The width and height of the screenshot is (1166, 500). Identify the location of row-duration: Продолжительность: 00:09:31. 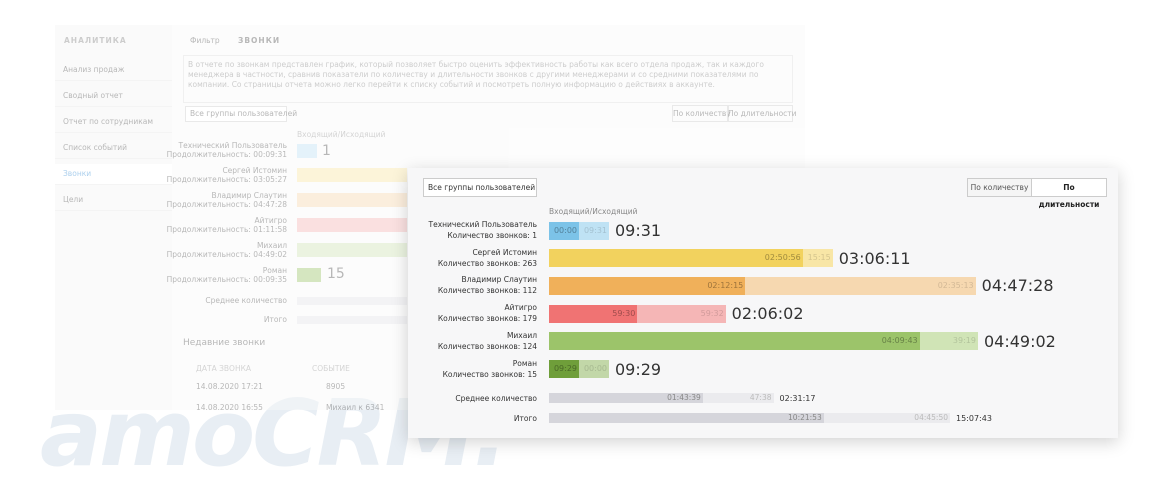
(226, 154).